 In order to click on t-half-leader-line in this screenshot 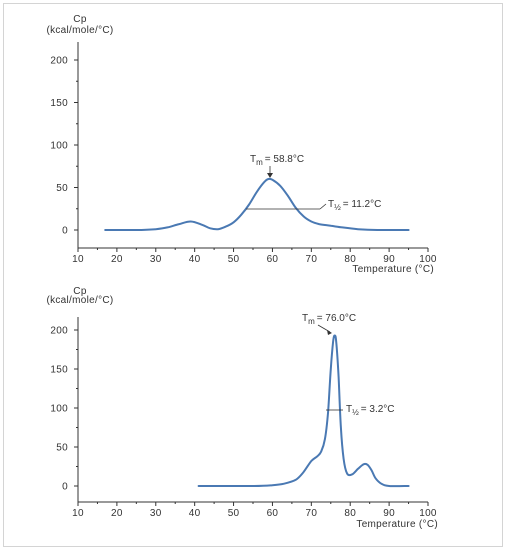, I will do `click(323, 206)`.